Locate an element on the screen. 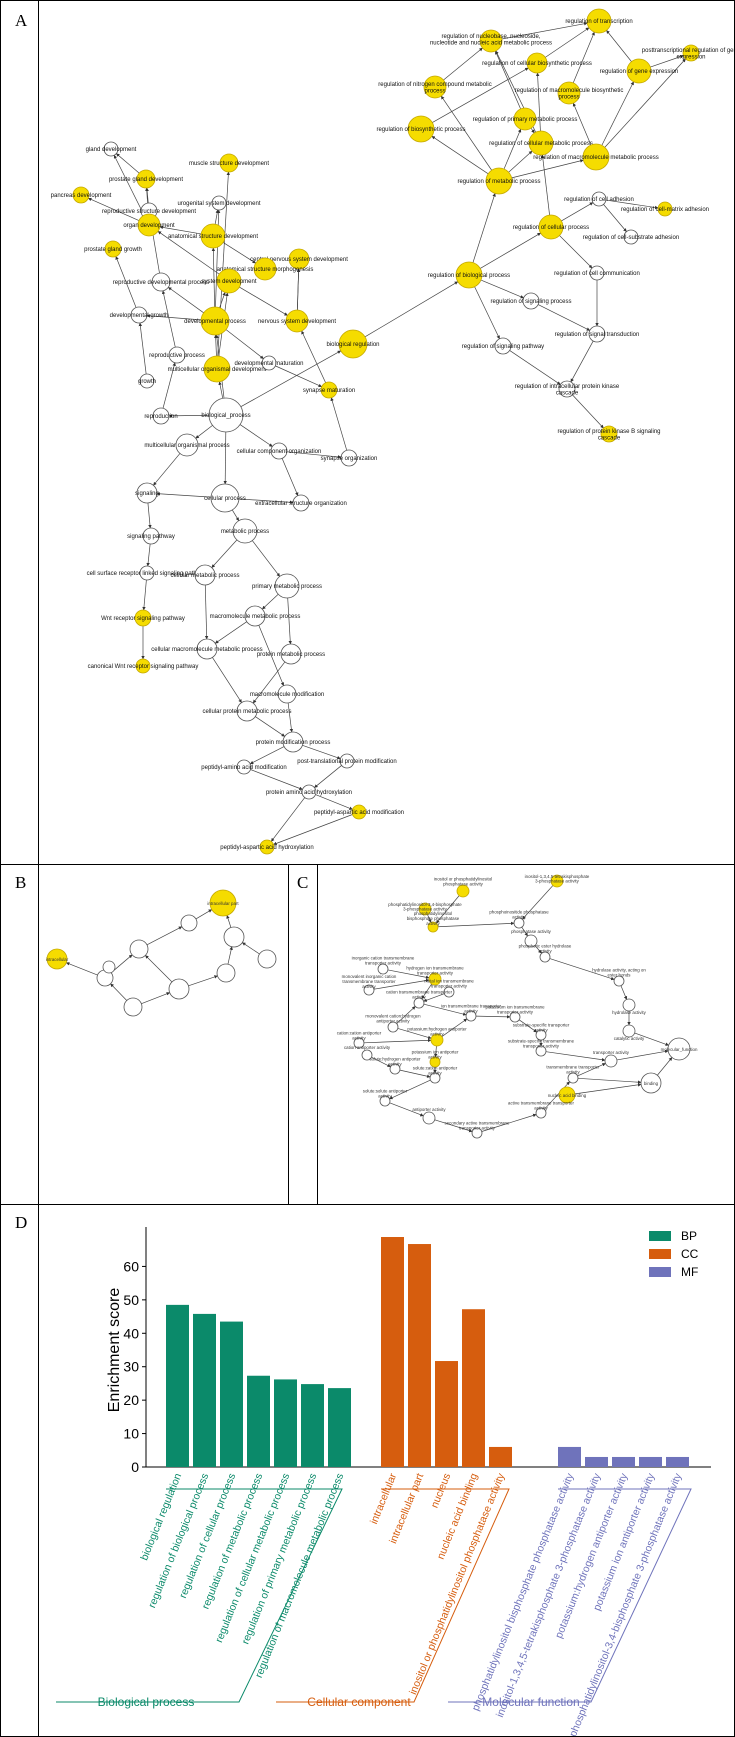  net-a-node-regulation-of-cell-substrate-adhesion: regulation of cell-substrate adhesion is located at coordinates (631, 237).